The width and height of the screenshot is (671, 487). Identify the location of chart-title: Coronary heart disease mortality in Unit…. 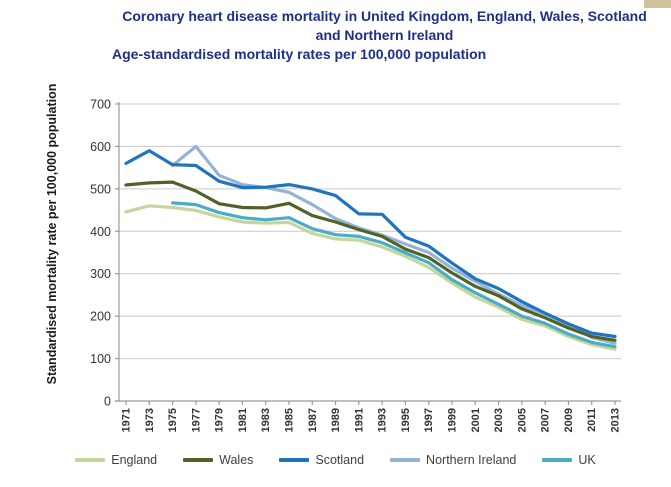
(384, 25).